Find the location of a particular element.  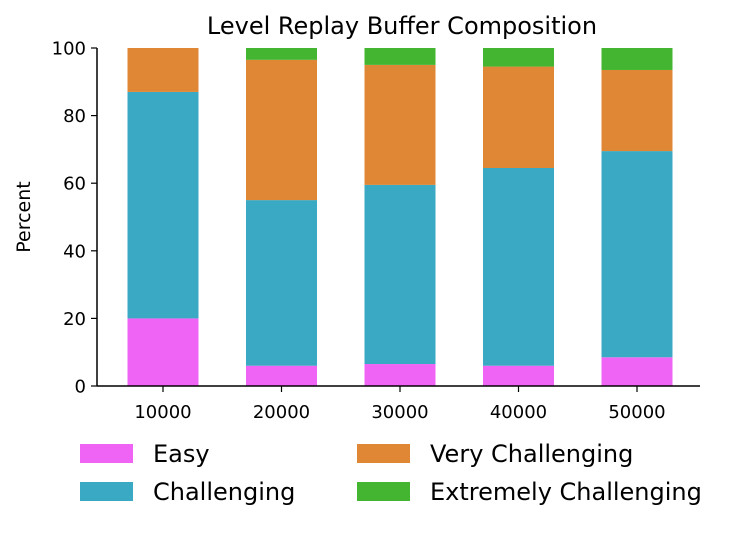

legend-label-extremely-challenging: Extremely Challenging is located at coordinates (566, 492).